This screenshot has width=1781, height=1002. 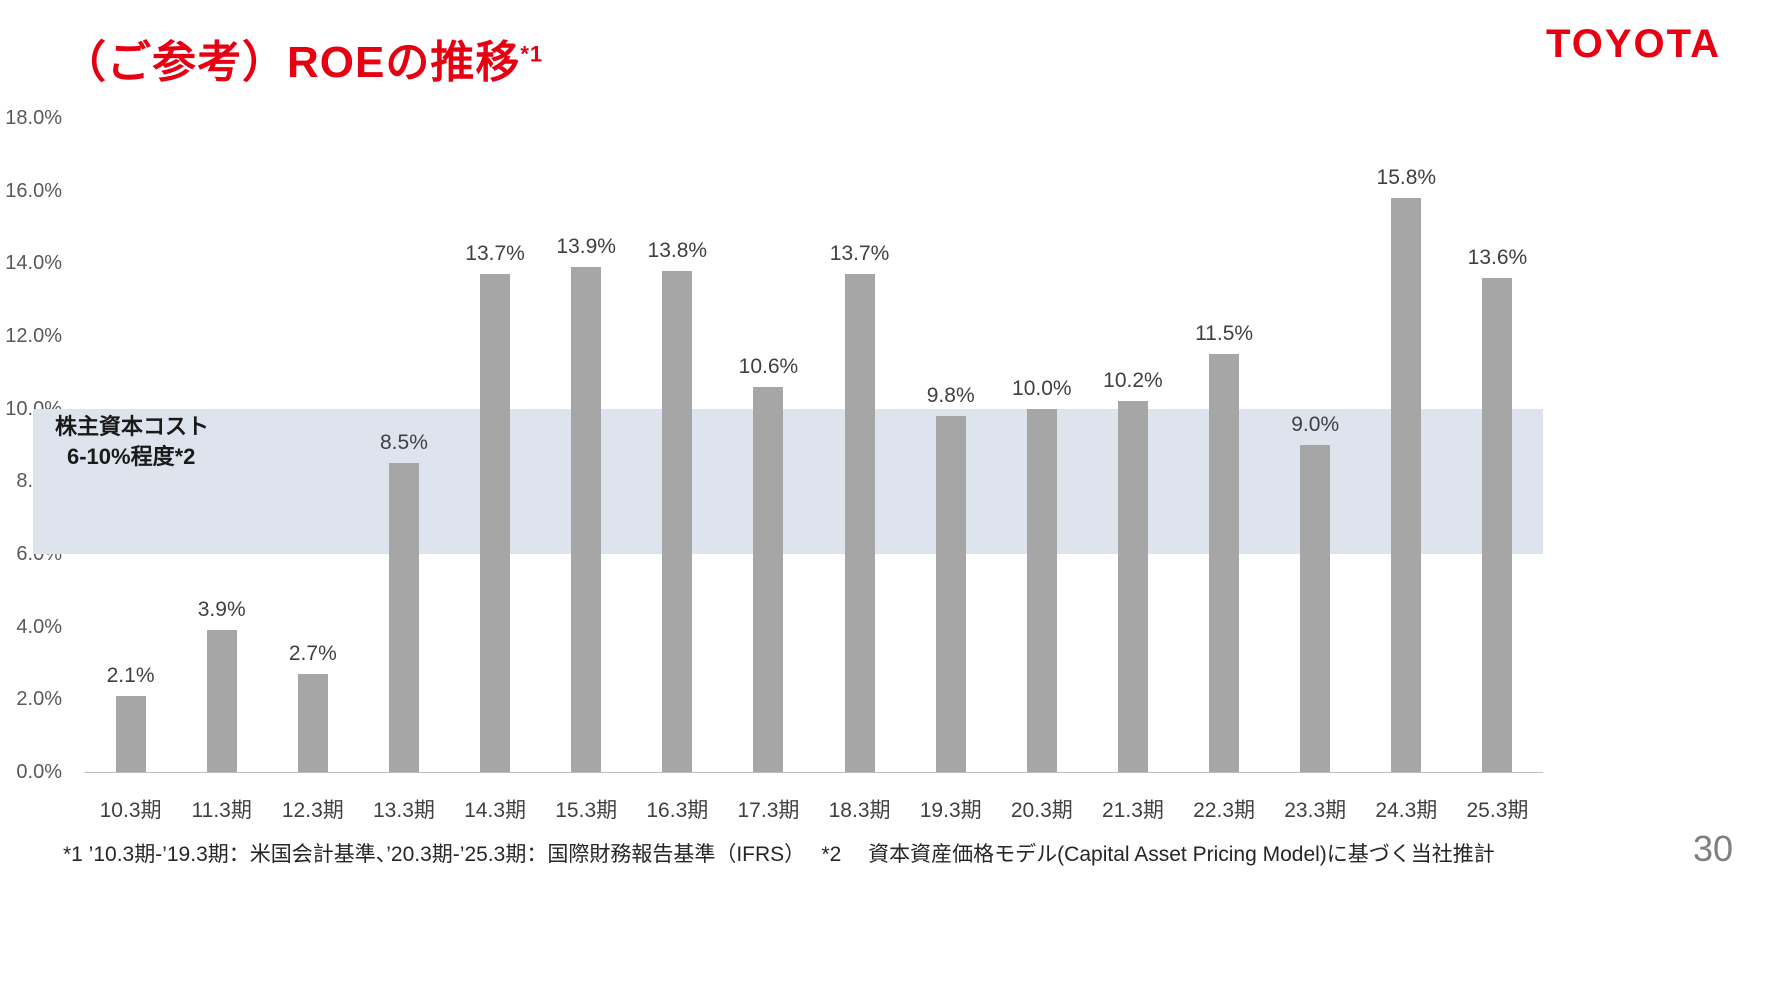 I want to click on band-label-line2: 6-10%程度*2, so click(x=131, y=456).